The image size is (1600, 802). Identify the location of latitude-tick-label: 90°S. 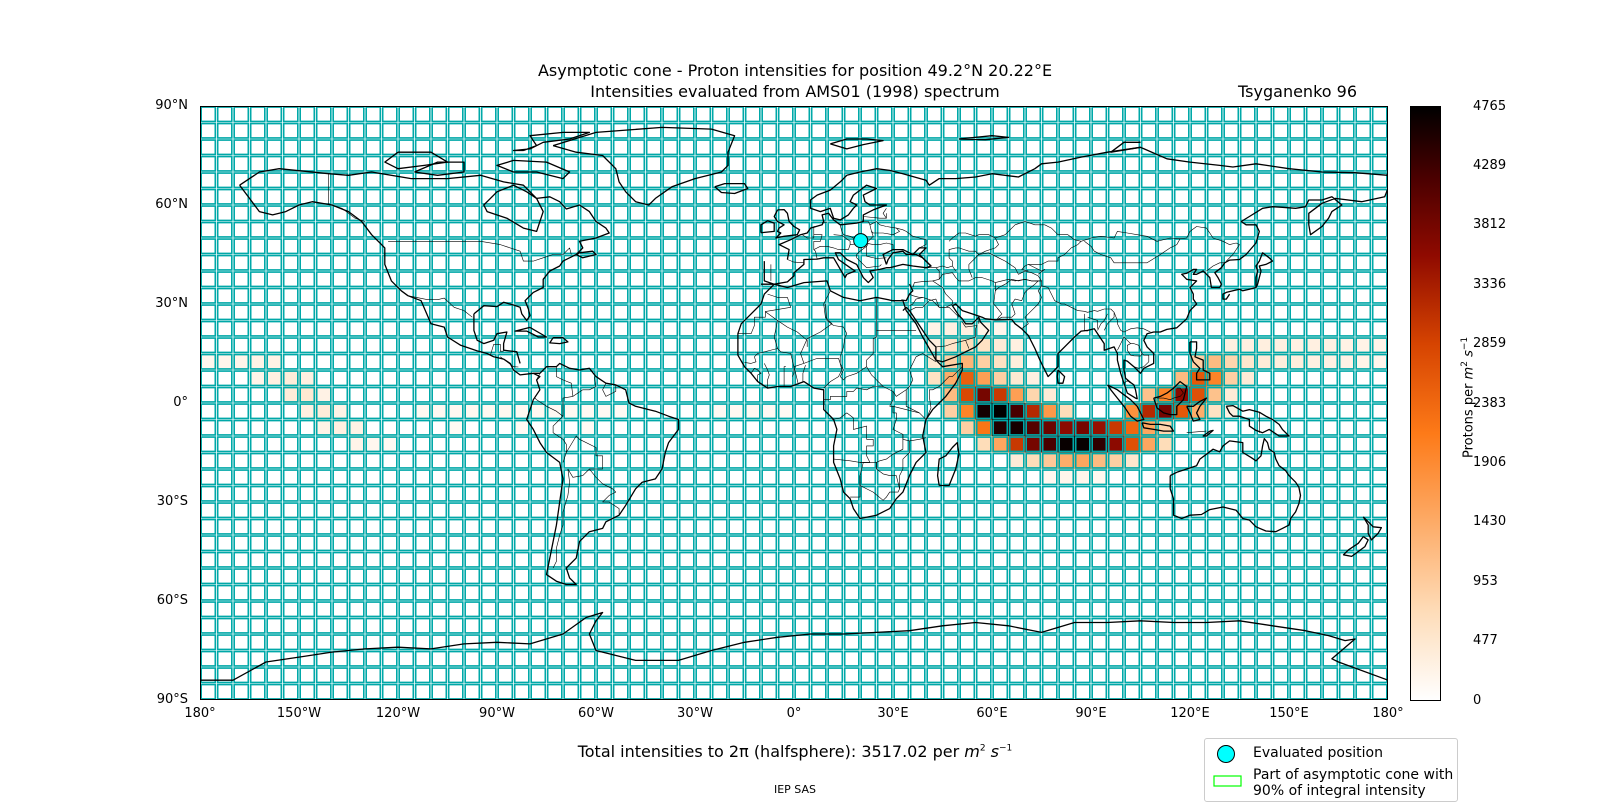
(172, 699).